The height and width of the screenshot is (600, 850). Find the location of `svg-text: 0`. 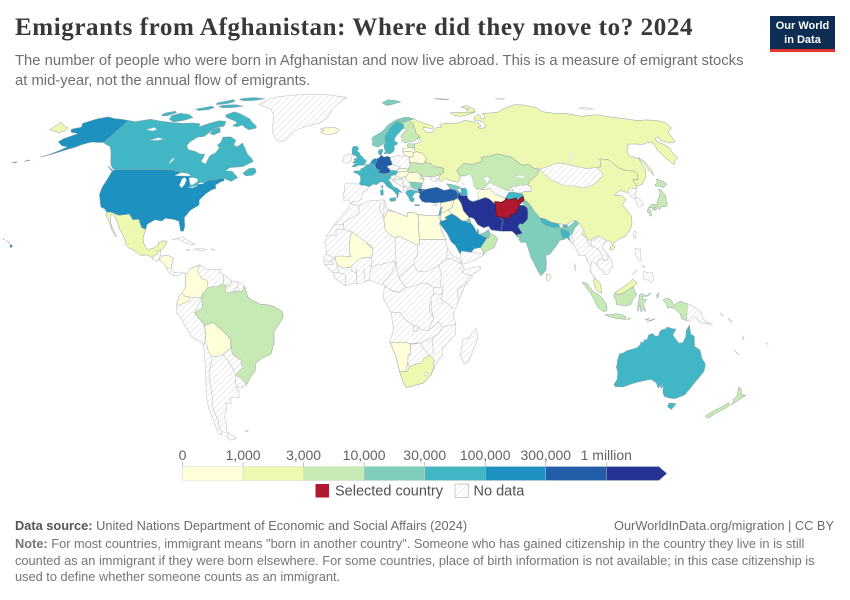

svg-text: 0 is located at coordinates (183, 455).